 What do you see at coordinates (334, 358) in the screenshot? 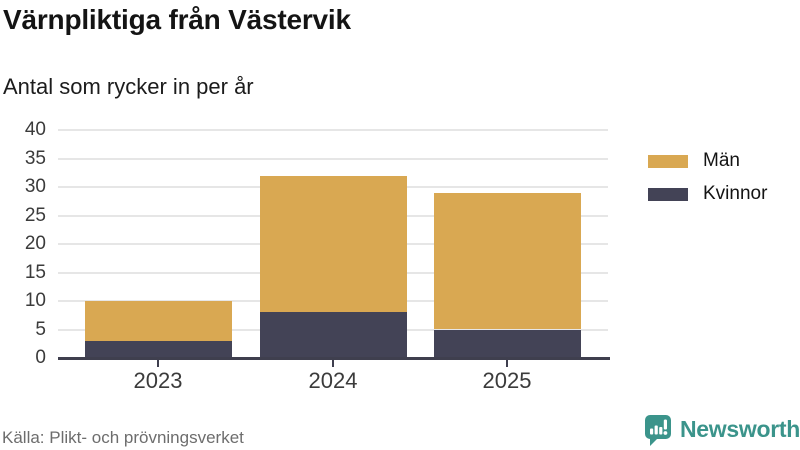
I see `x-axis-line` at bounding box center [334, 358].